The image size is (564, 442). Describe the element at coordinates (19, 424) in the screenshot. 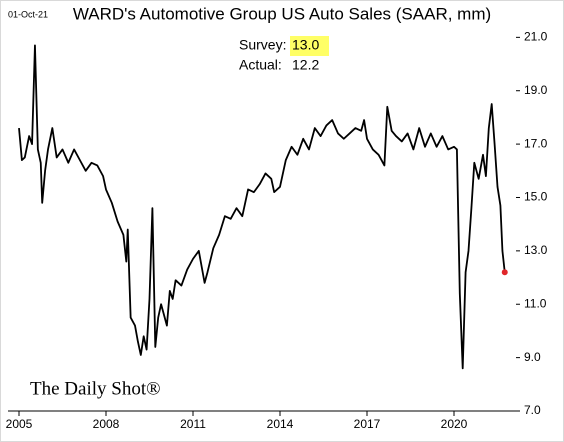

I see `x-tick-label: 2005` at that location.